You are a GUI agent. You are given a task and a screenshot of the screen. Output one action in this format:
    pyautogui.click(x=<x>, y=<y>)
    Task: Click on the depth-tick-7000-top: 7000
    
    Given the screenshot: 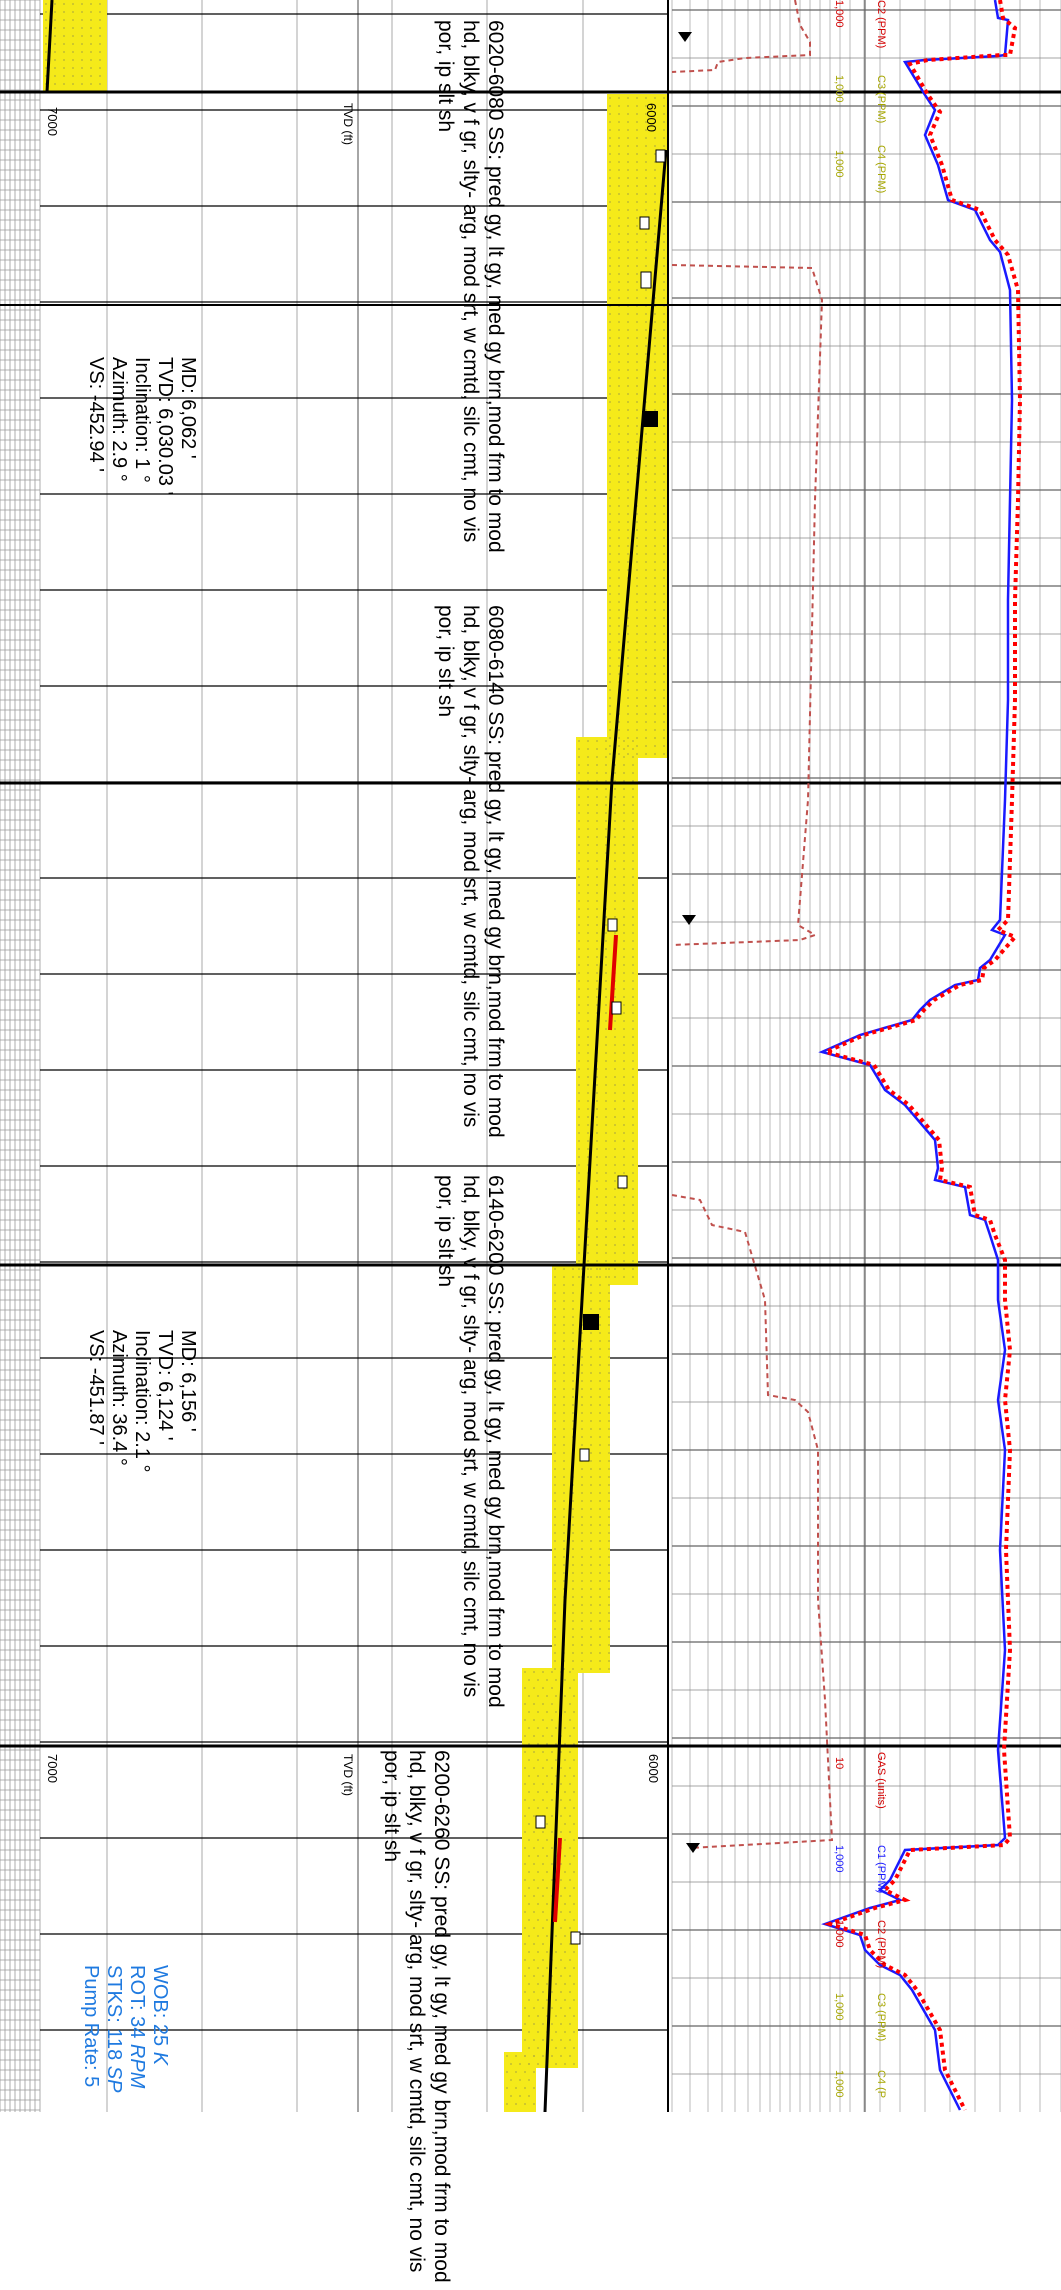 What is the action you would take?
    pyautogui.click(x=52, y=121)
    